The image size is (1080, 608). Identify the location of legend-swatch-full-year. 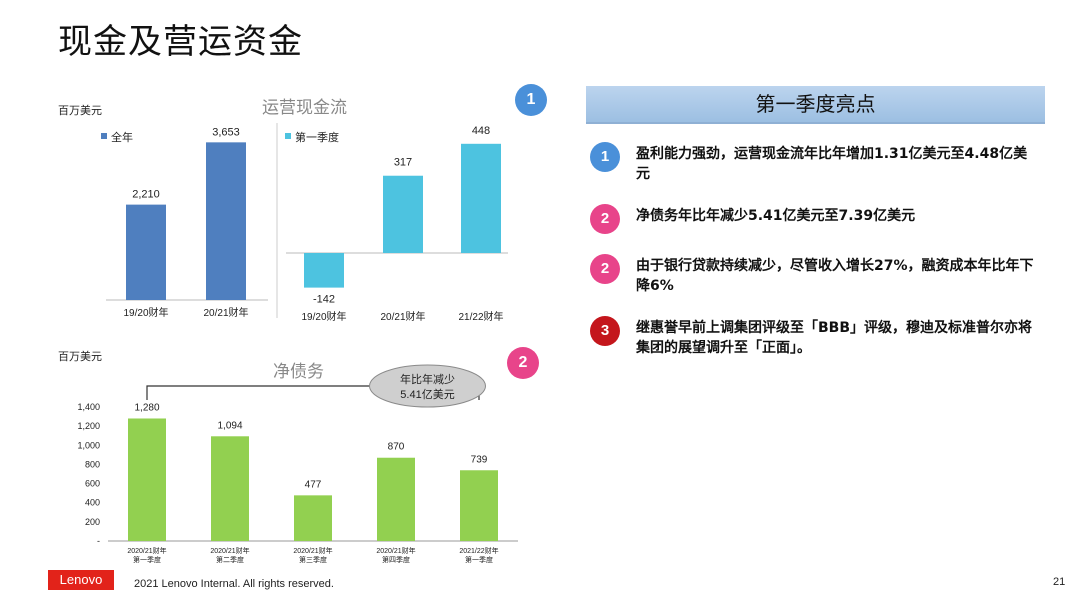
(104, 136).